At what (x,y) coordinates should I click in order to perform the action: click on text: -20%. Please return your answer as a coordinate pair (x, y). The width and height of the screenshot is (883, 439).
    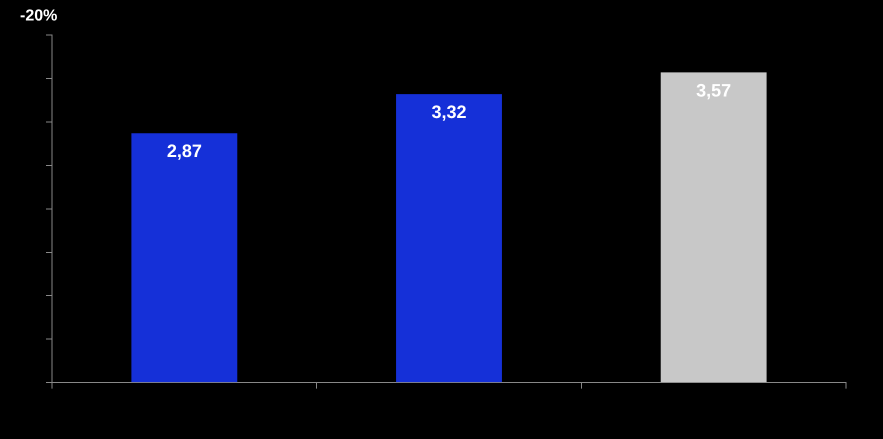
    Looking at the image, I should click on (39, 15).